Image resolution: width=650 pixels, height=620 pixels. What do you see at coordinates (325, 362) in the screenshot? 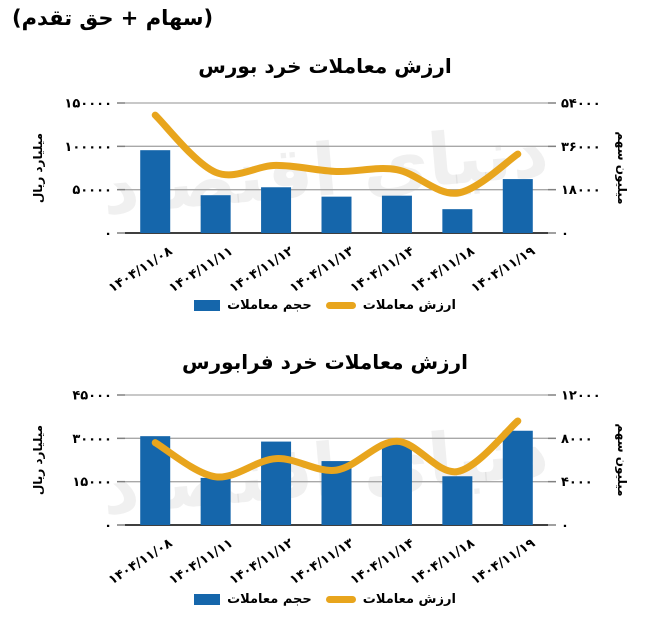
I see `chart2-title: ارزش معاملات خرد فرابورس` at bounding box center [325, 362].